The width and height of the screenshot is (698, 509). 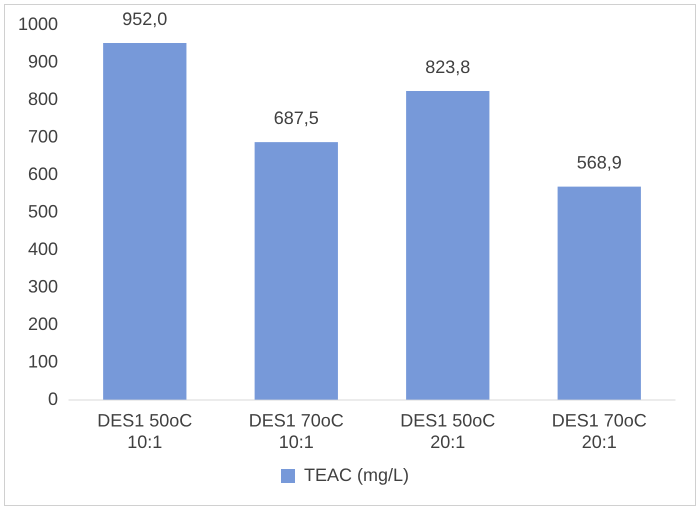 What do you see at coordinates (43, 174) in the screenshot?
I see `y-tick-label: 600` at bounding box center [43, 174].